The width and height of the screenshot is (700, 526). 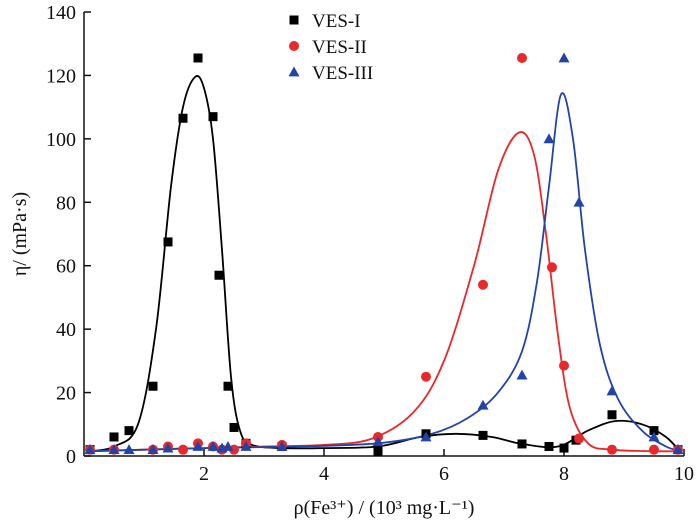 What do you see at coordinates (342, 73) in the screenshot?
I see `legend-ves-iii-label: VES-III` at bounding box center [342, 73].